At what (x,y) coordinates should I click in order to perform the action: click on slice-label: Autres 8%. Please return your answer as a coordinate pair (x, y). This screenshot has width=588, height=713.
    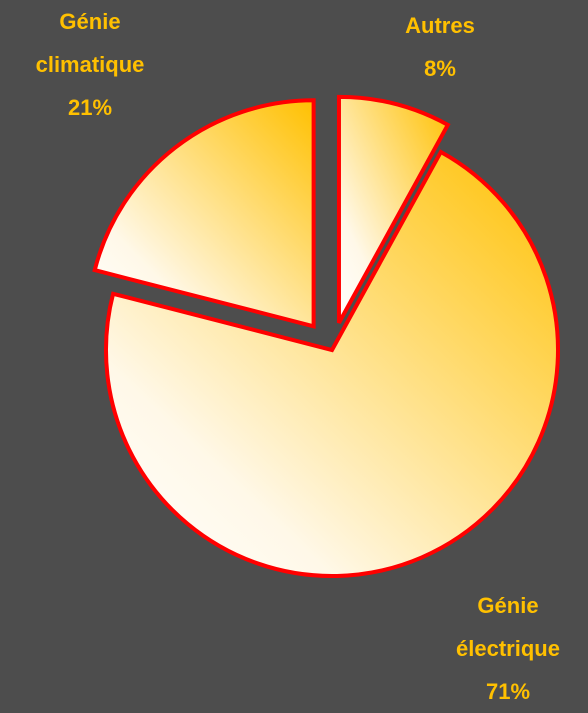
    Looking at the image, I should click on (440, 47).